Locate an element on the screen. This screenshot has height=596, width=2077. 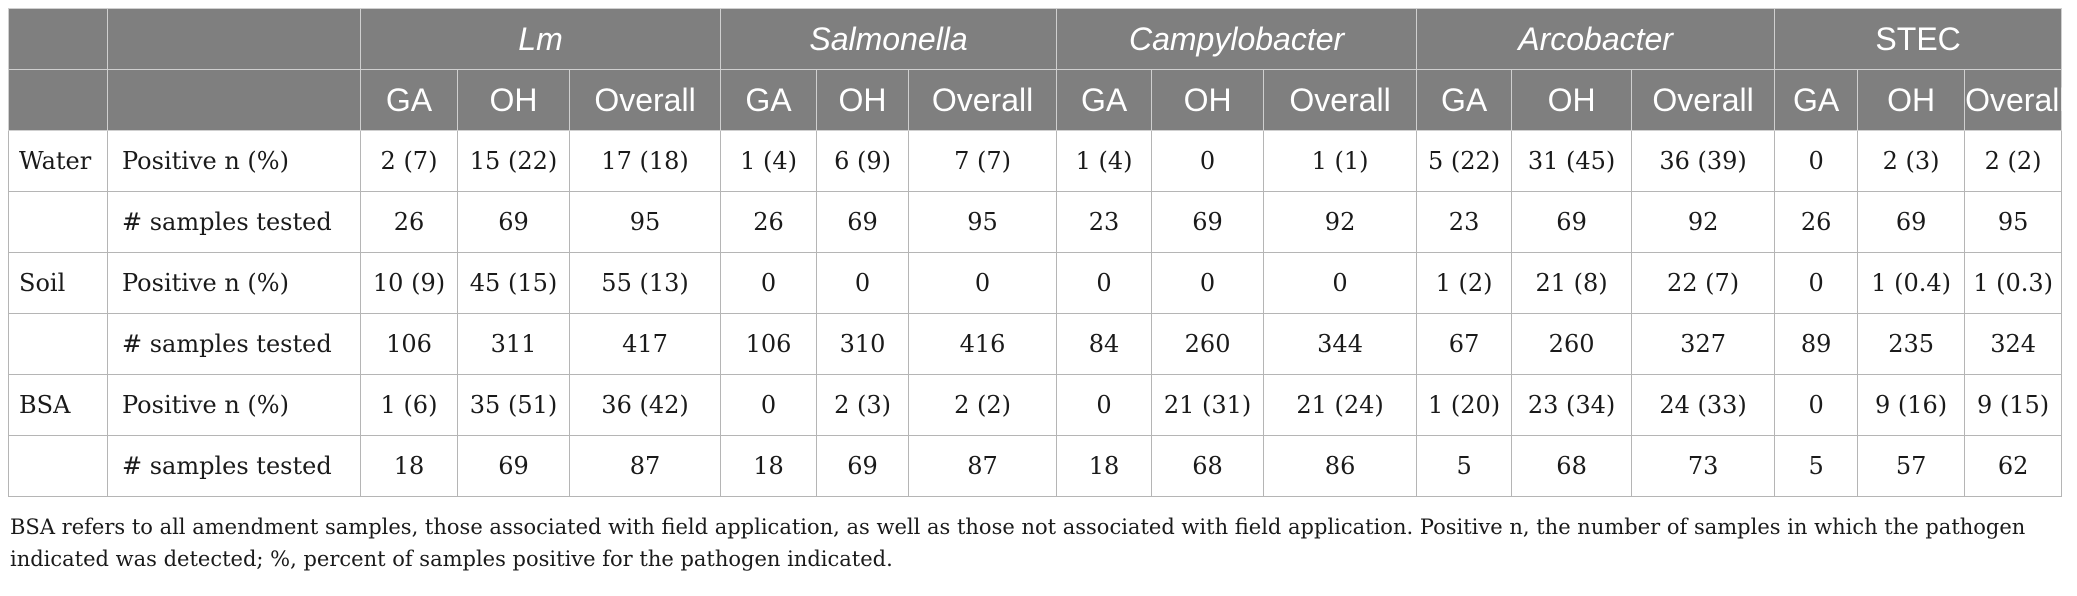
value-cell: 10 (9) is located at coordinates (409, 283).